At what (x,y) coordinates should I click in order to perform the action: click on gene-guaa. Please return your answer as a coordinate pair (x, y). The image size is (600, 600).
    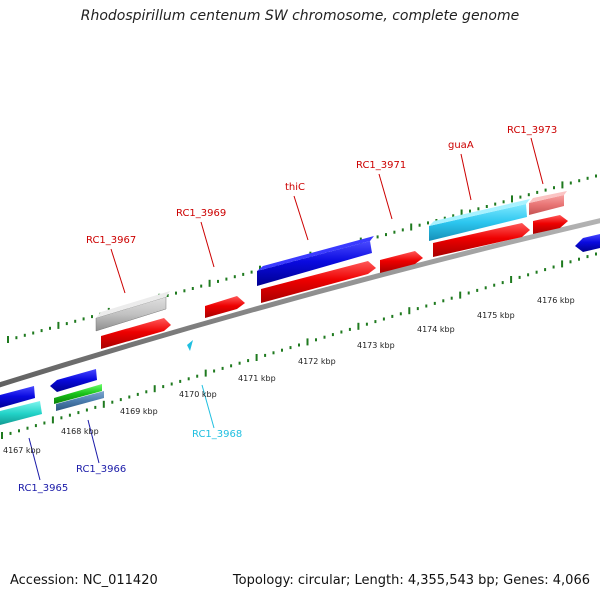
    Looking at the image, I should click on (481, 240).